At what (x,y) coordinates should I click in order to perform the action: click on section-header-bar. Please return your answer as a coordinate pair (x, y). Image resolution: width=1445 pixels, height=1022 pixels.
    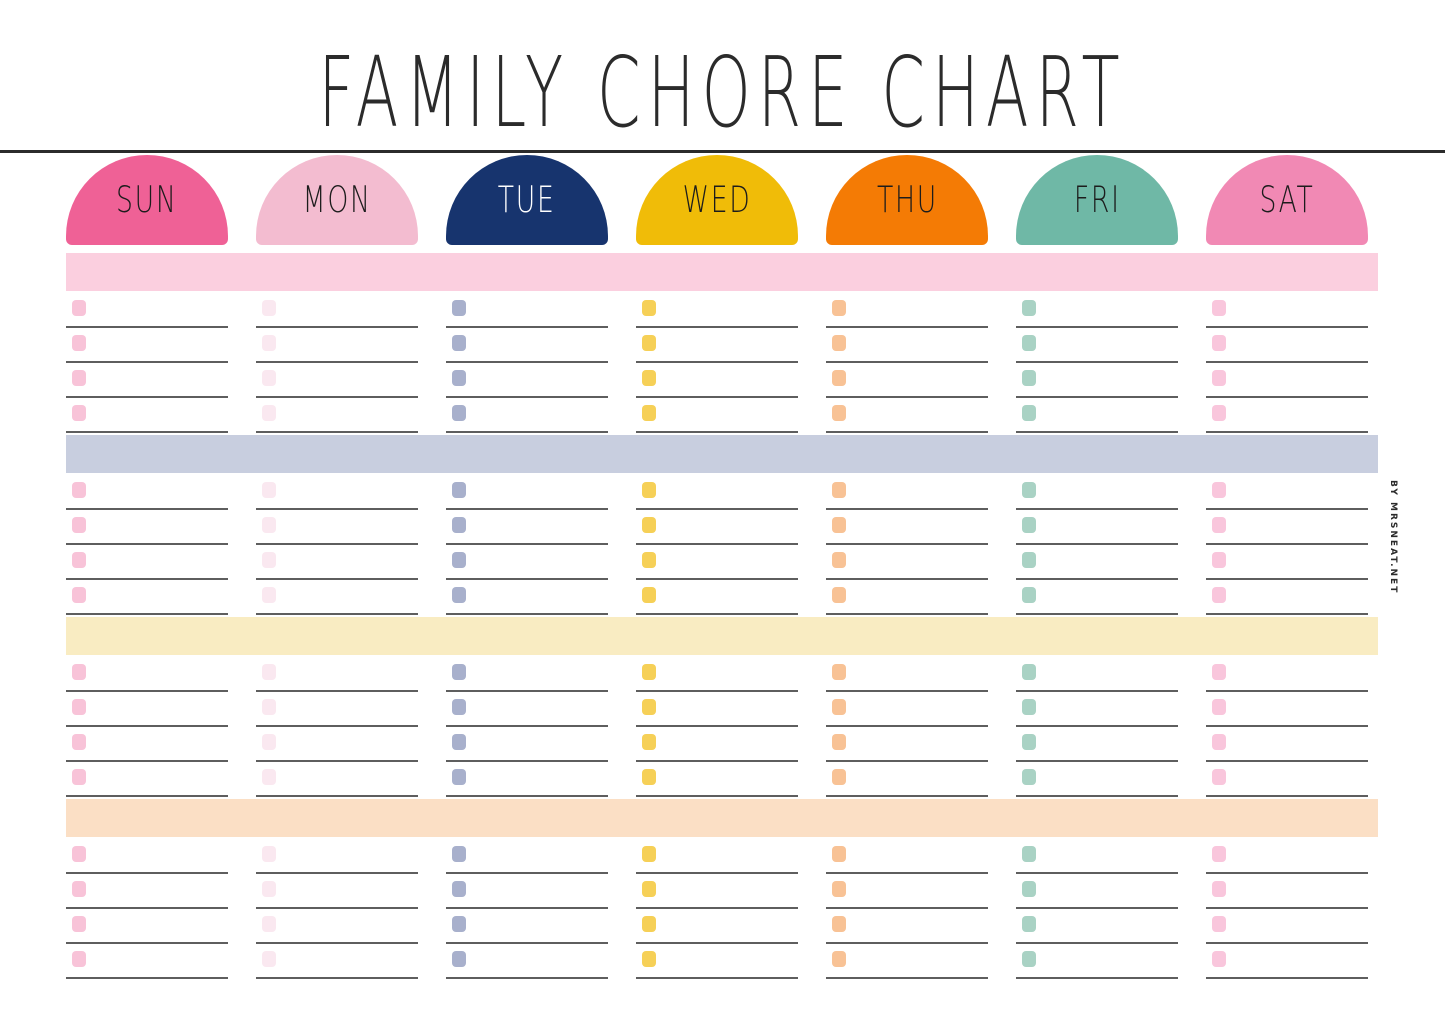
    Looking at the image, I should click on (722, 454).